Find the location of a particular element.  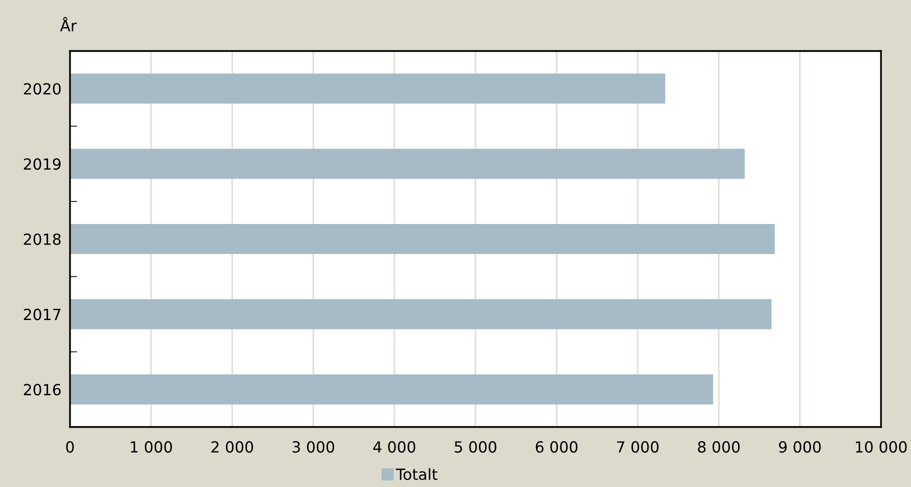

x-tick-label: 7 000 is located at coordinates (638, 447).